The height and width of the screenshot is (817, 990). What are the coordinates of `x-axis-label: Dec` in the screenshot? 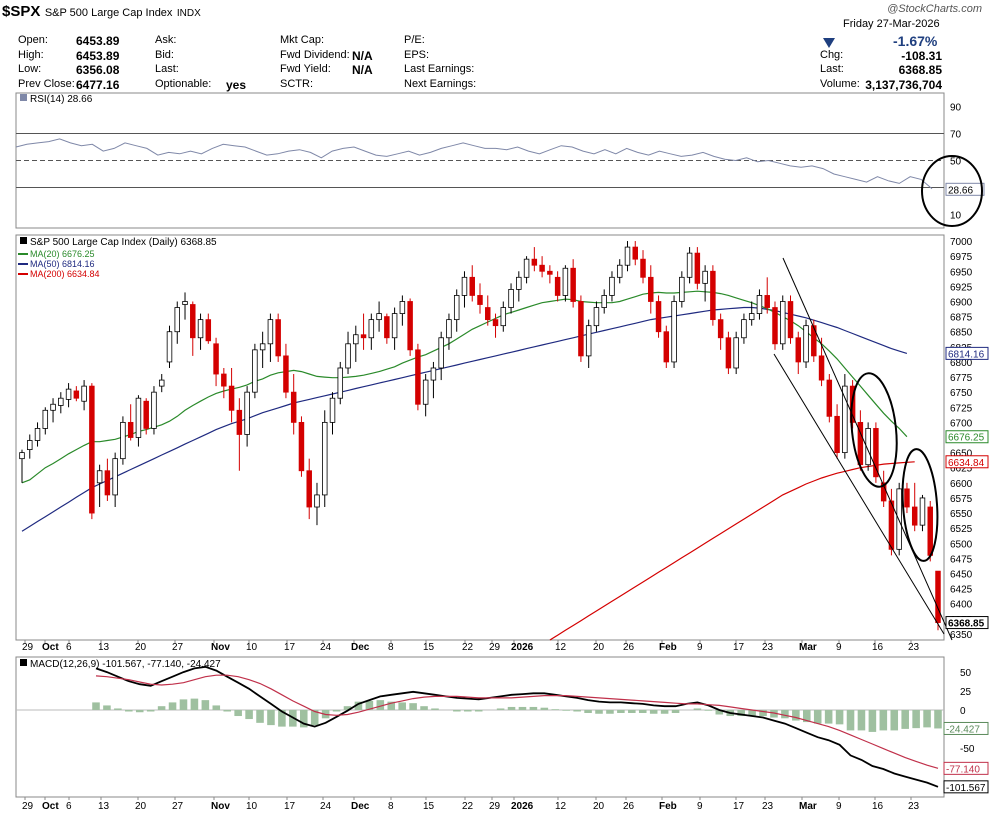 It's located at (360, 647).